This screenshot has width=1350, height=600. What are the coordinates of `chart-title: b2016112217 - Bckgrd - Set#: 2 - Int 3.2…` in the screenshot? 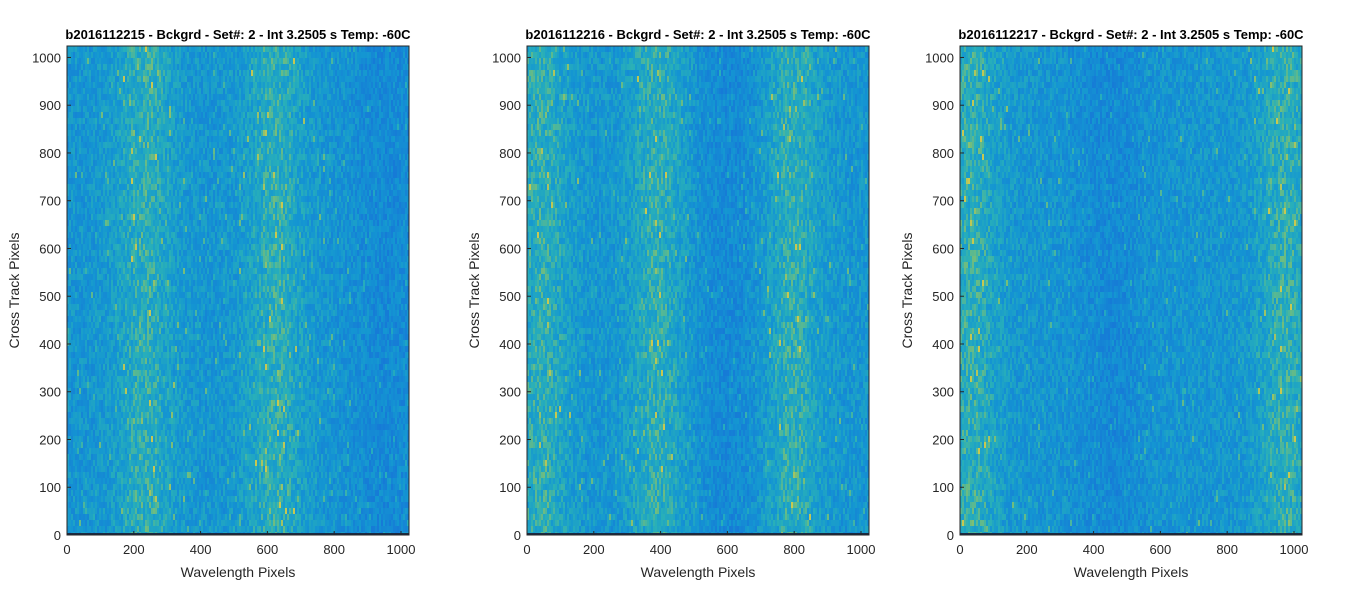 It's located at (1131, 34).